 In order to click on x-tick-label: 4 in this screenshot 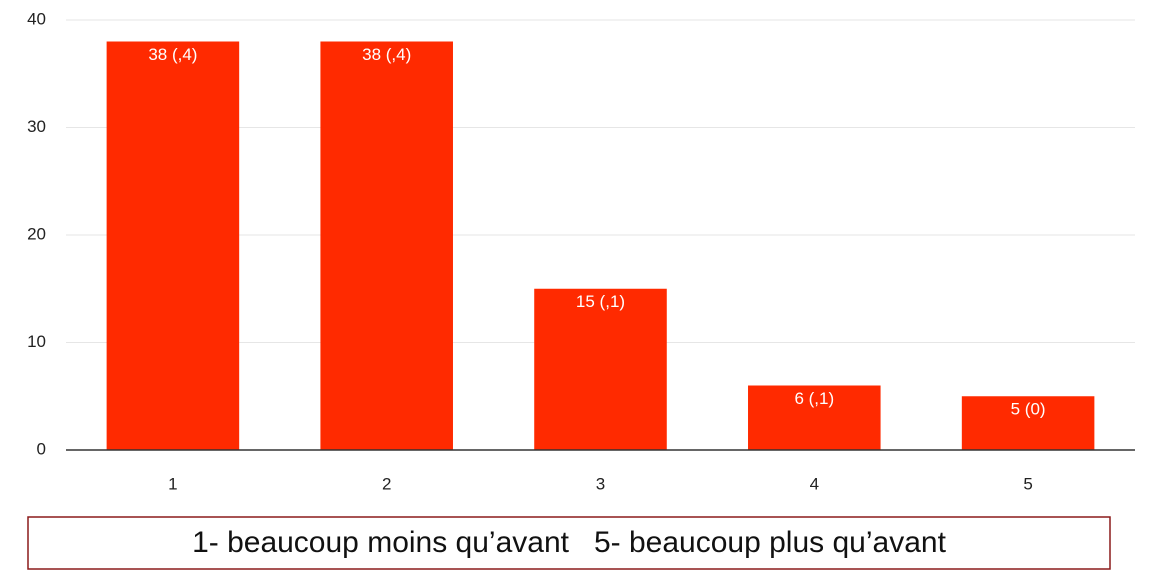, I will do `click(814, 483)`.